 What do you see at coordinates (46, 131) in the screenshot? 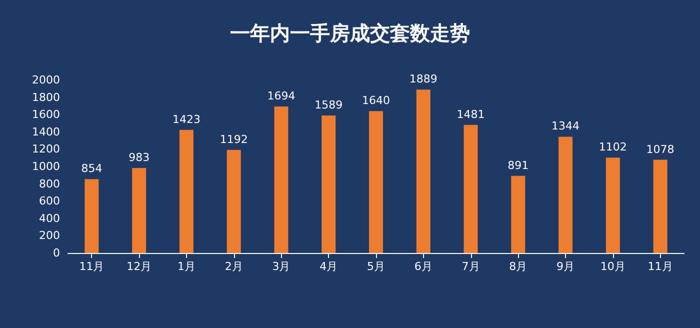
I see `y-tick-label: 1400` at bounding box center [46, 131].